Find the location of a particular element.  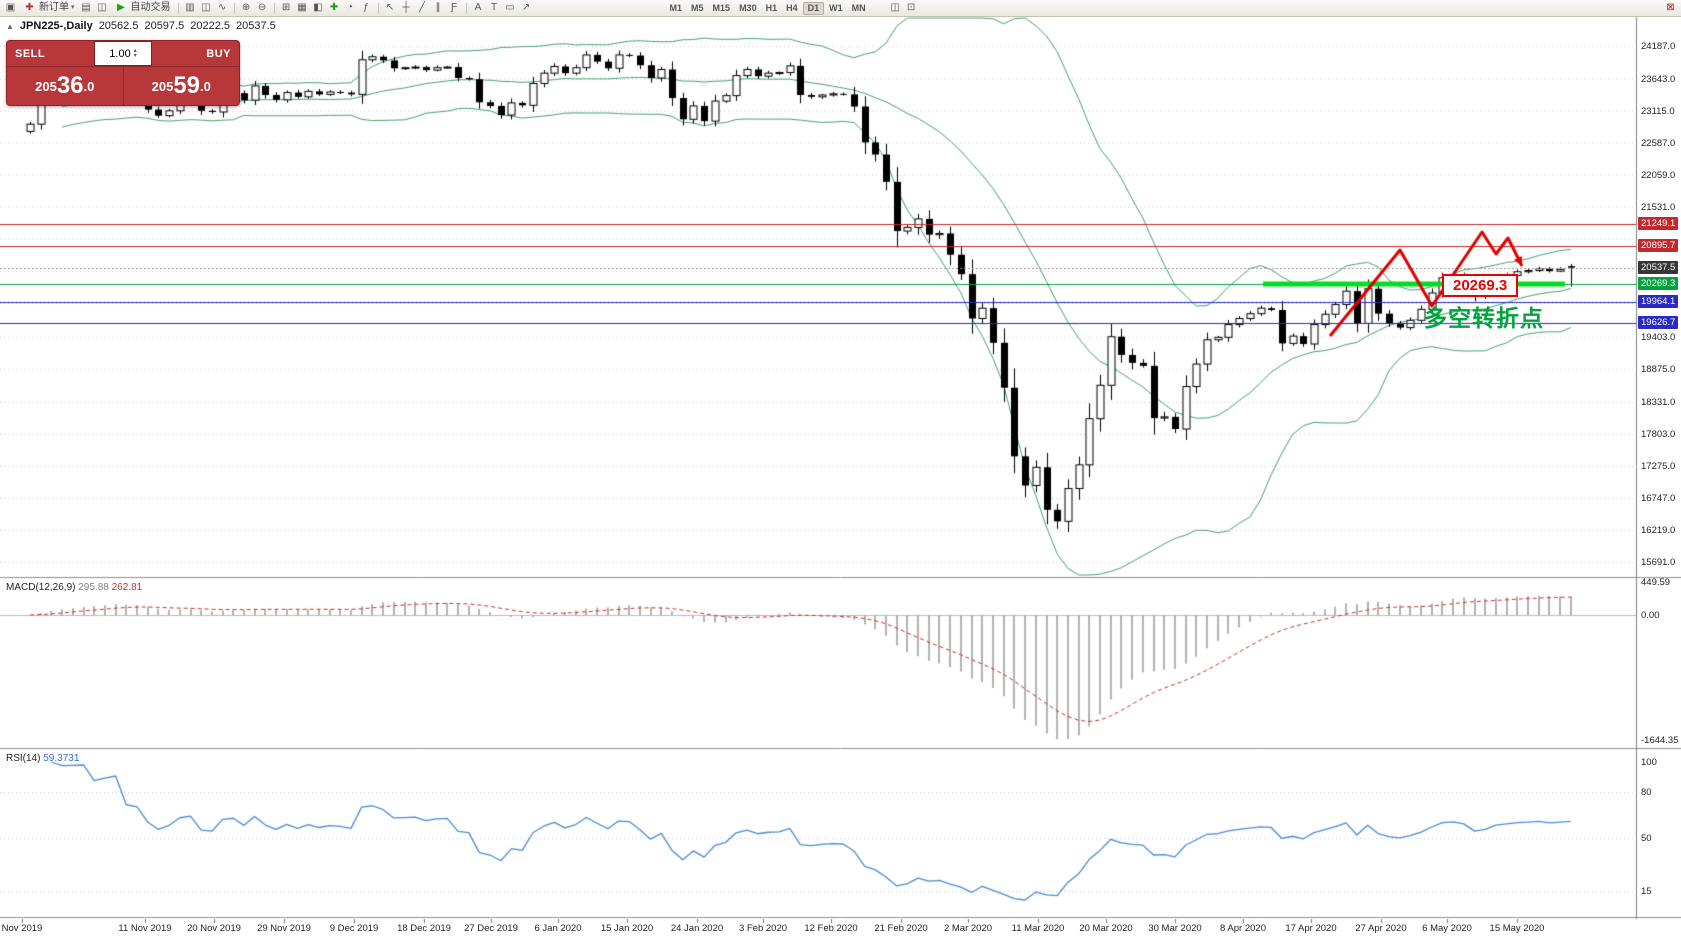

date-axis-tick: 20 Nov 2019 is located at coordinates (214, 928).